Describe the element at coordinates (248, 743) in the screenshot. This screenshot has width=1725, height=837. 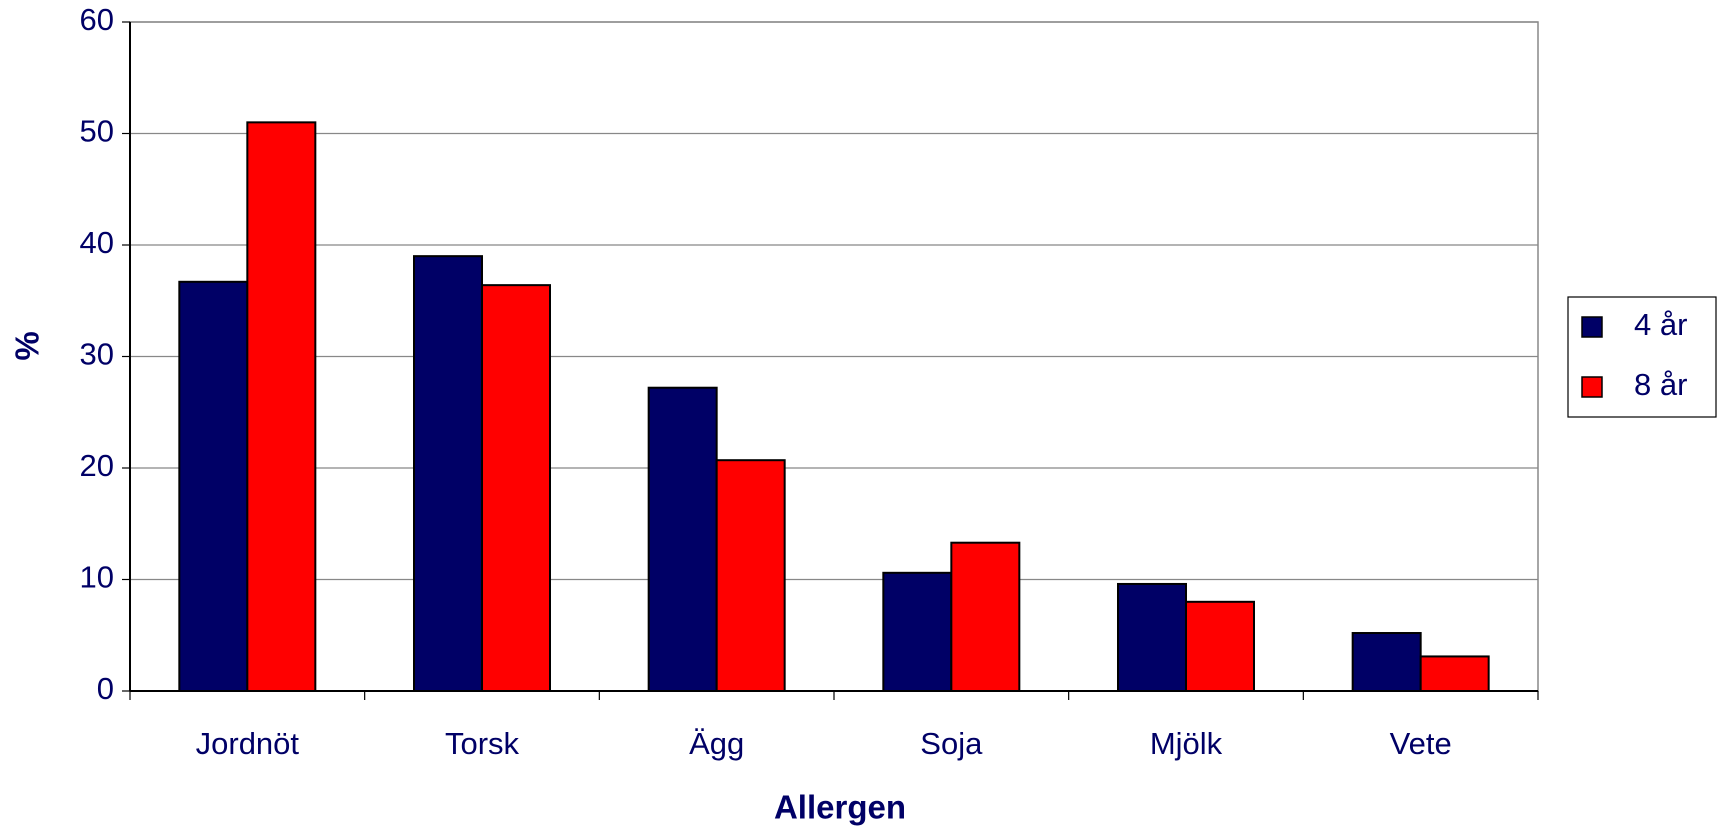
I see `x-tick-label: Jordnöt` at that location.